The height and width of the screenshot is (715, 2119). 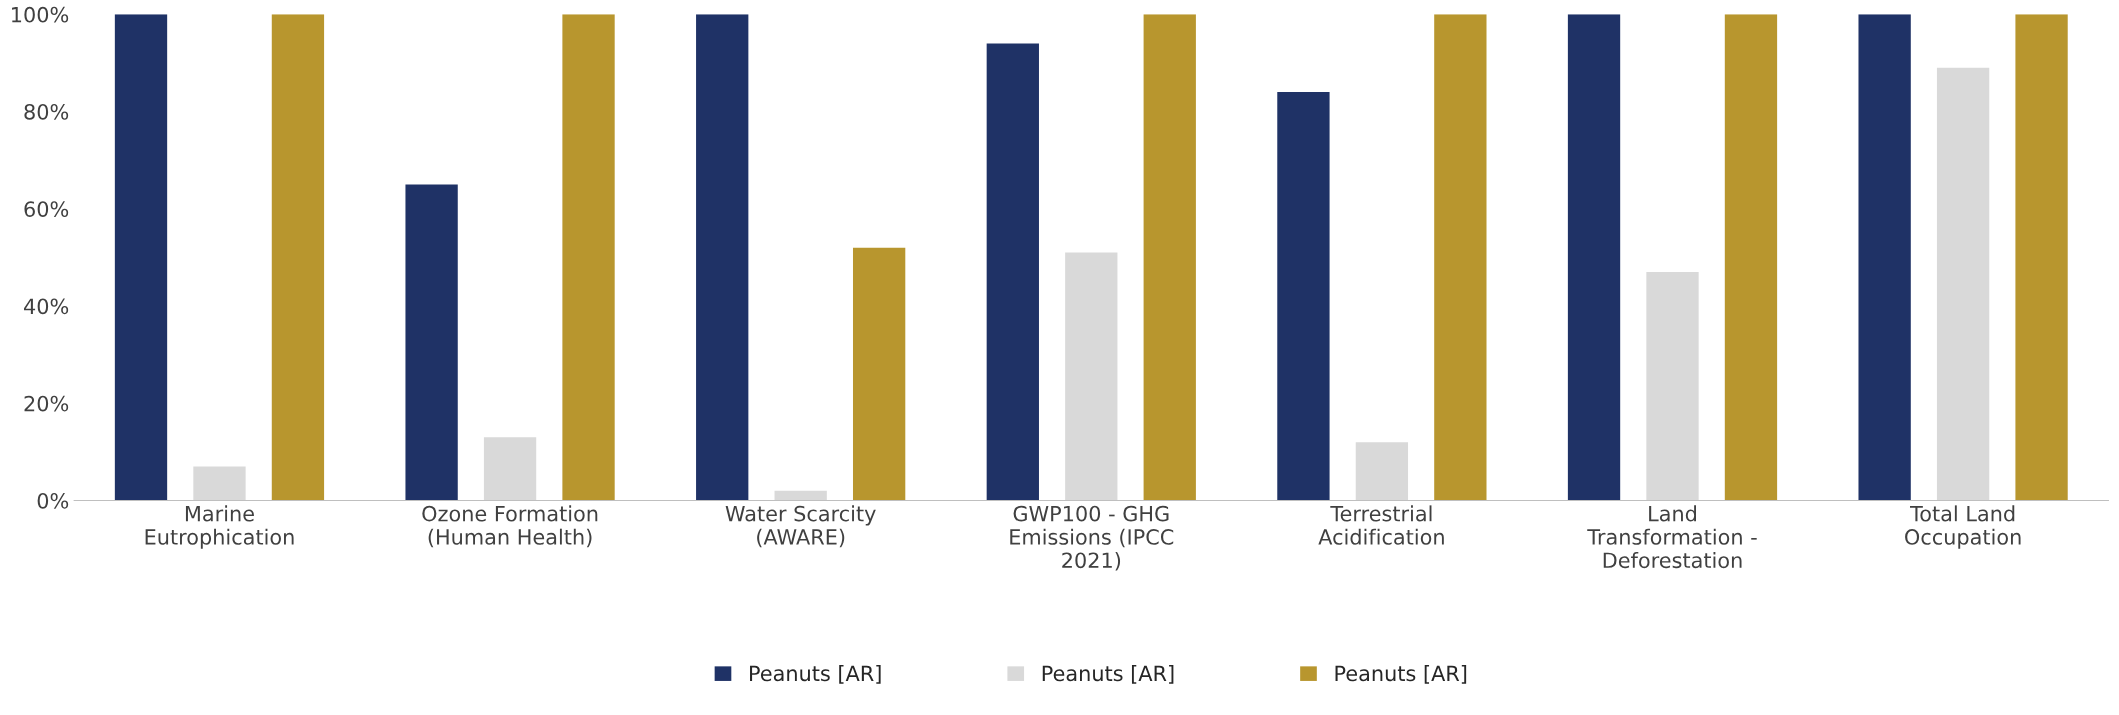 I want to click on x-tick-label: Terrestrial Acidification, so click(x=1381, y=525).